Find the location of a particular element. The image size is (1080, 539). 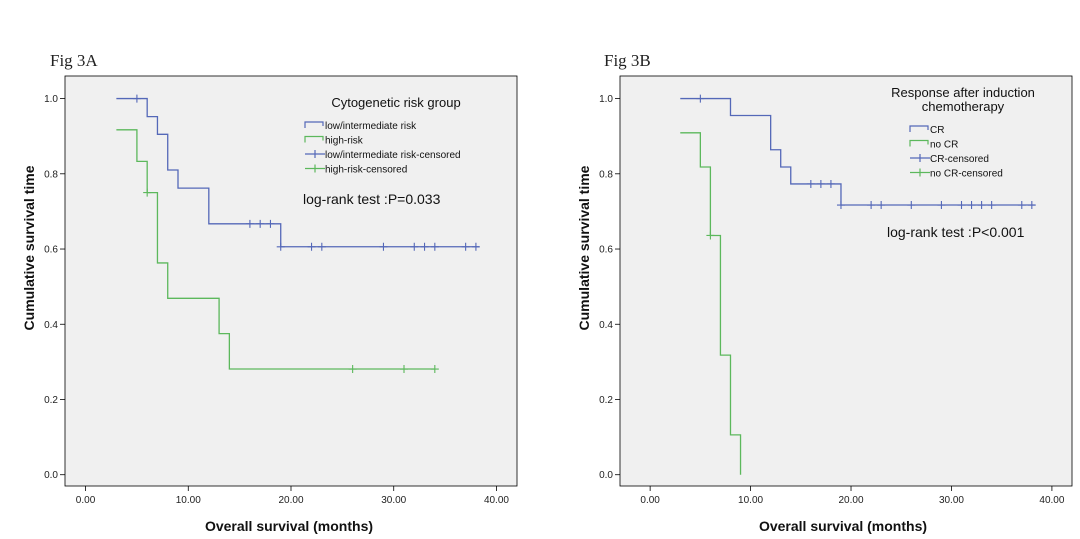

panel-b-legend-label: CR-censored is located at coordinates (959, 159).